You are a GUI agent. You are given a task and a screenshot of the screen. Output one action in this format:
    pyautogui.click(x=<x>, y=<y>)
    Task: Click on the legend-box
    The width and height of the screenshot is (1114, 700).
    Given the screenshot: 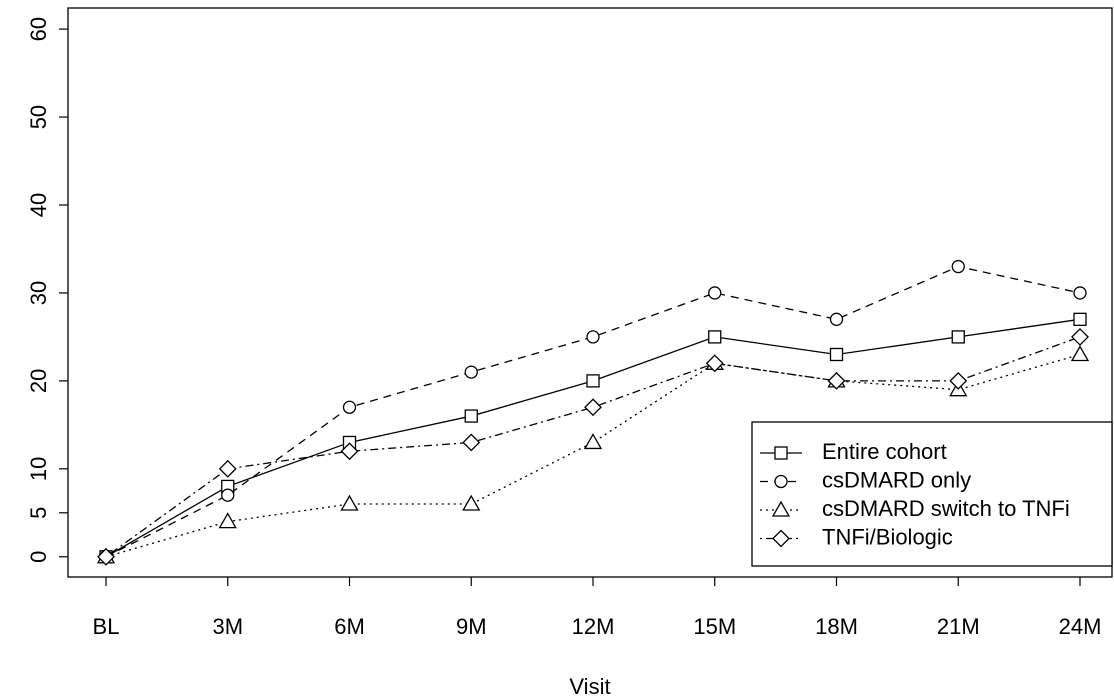 What is the action you would take?
    pyautogui.click(x=932, y=494)
    